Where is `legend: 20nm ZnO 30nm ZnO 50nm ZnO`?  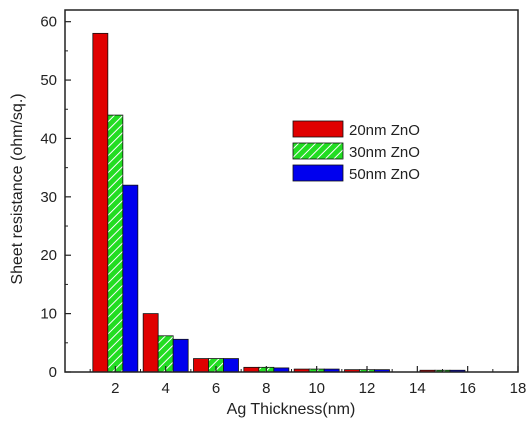 legend: 20nm ZnO 30nm ZnO 50nm ZnO is located at coordinates (356, 151).